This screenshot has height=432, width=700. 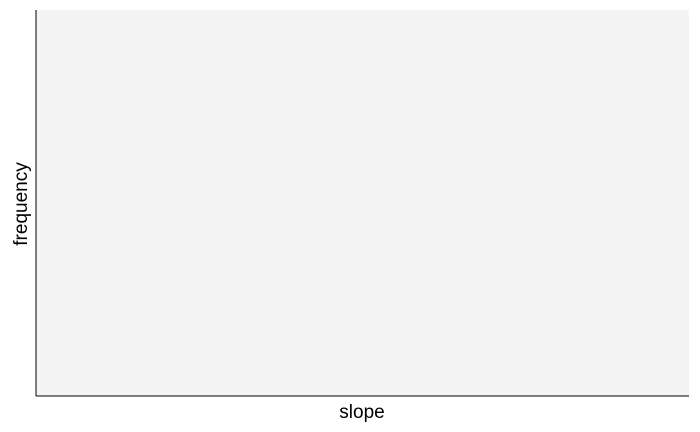 What do you see at coordinates (21, 204) in the screenshot?
I see `y-axis-title: frequency` at bounding box center [21, 204].